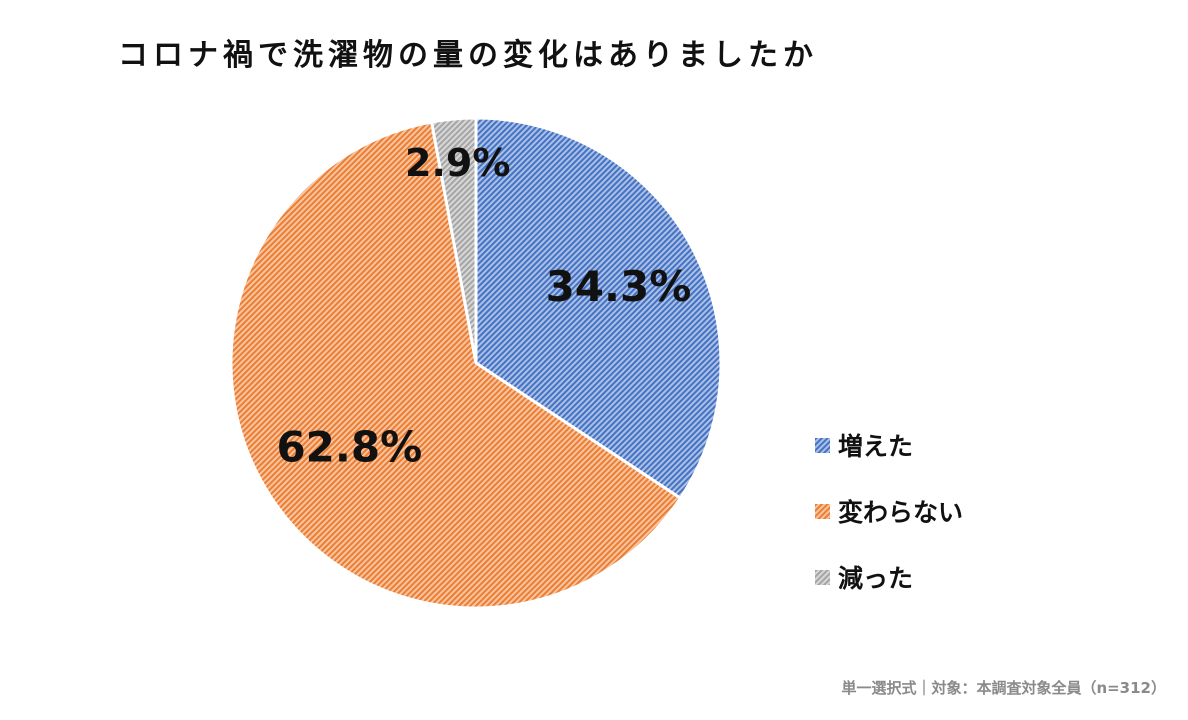 The width and height of the screenshot is (1188, 720). I want to click on footnote: 単一選択式｜対象：本調査対象全員（n=312）, so click(1003, 688).